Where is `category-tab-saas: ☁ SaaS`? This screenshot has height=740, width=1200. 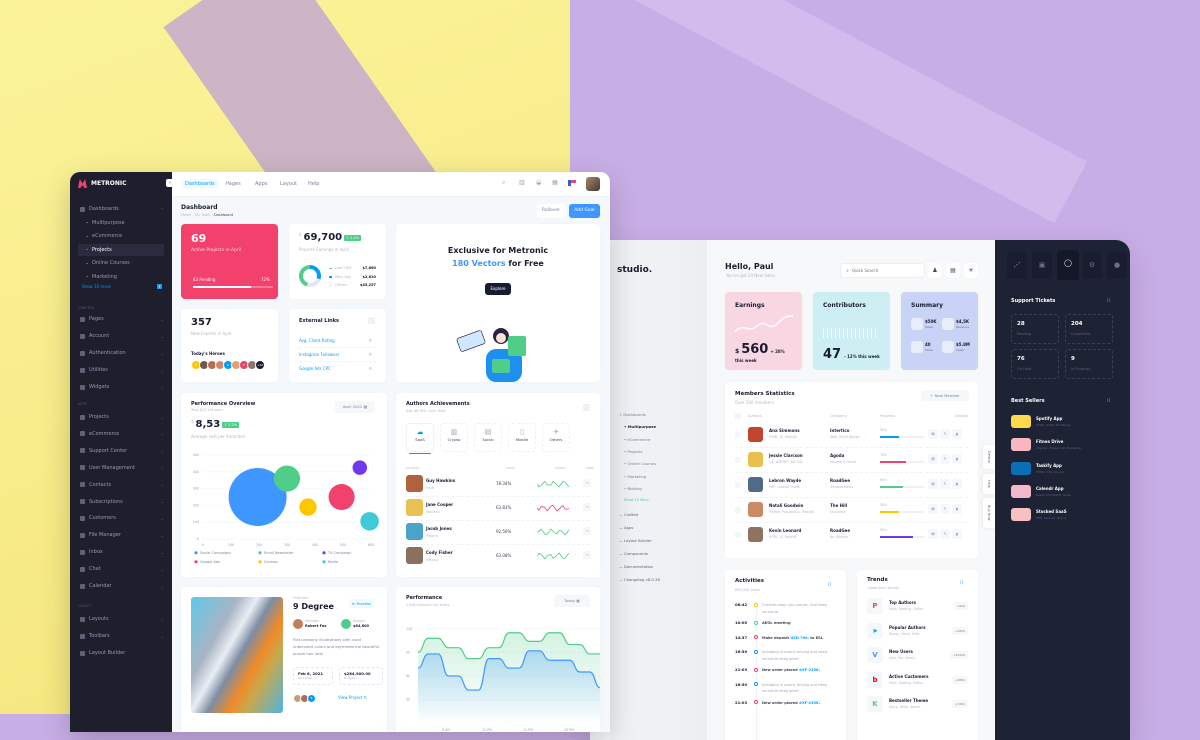 category-tab-saas: ☁ SaaS is located at coordinates (420, 438).